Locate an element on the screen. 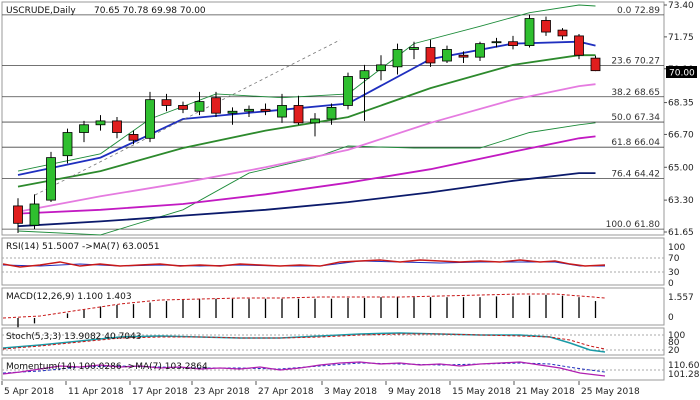 The width and height of the screenshot is (700, 400). symbol-label: USCRUDE,Daily is located at coordinates (41, 11).